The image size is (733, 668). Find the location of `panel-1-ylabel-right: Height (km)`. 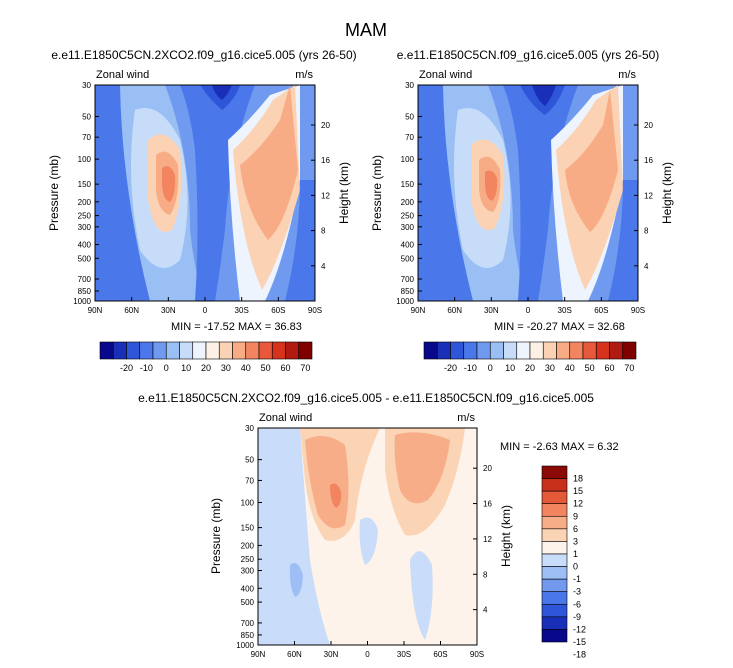

panel-1-ylabel-right: Height (km) is located at coordinates (344, 193).